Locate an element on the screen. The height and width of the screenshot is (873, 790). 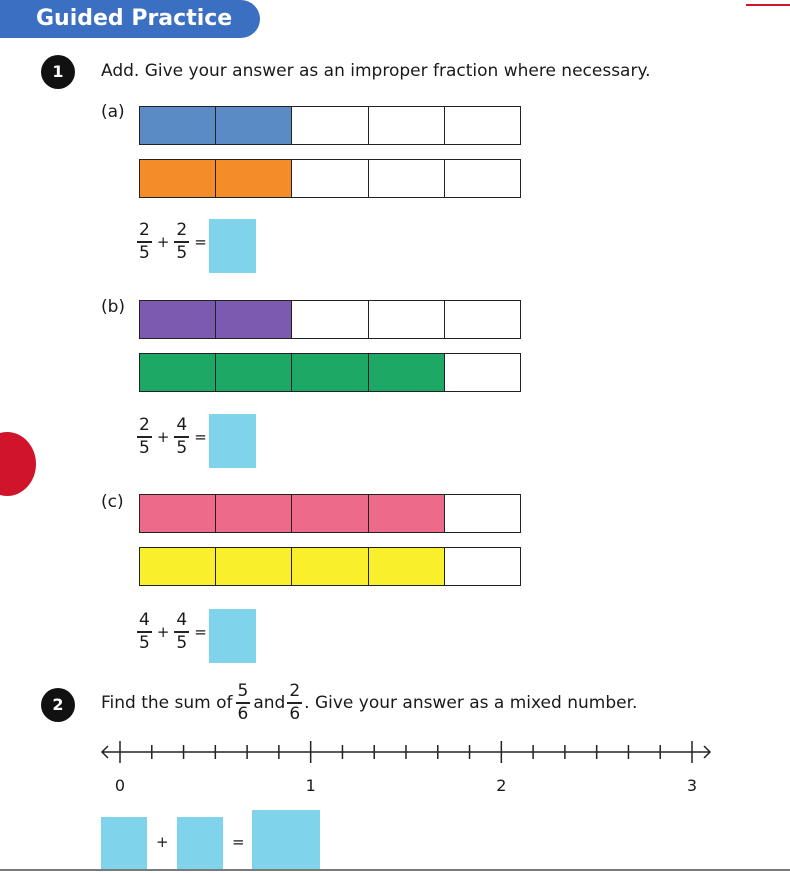
left-arrow-icon is located at coordinates (104, 752).